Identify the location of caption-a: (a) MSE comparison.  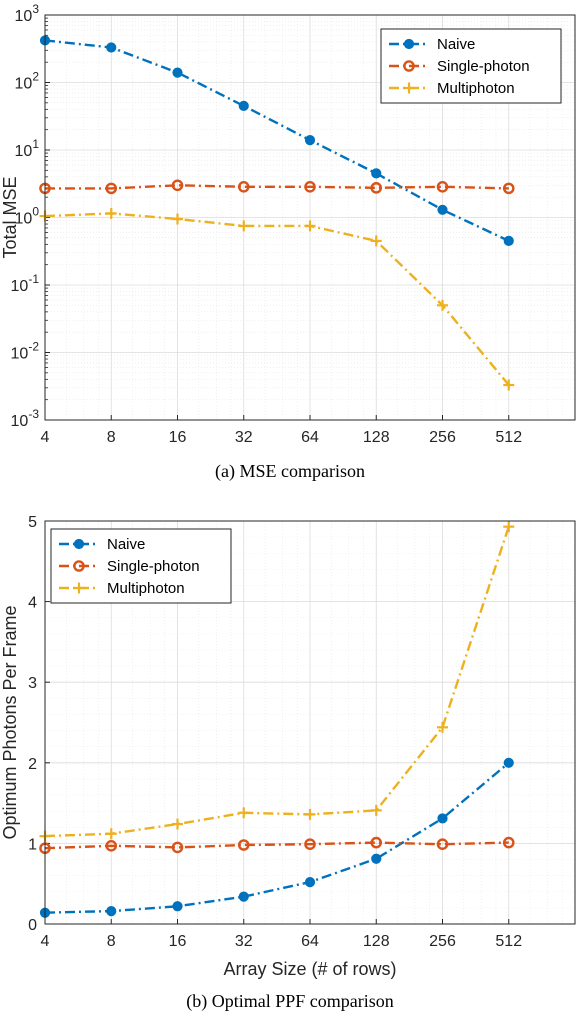
(290, 471).